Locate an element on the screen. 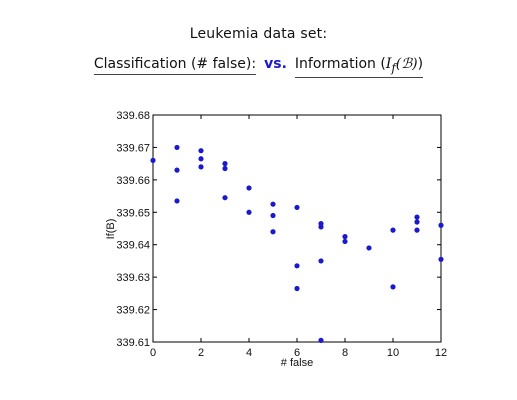 The image size is (517, 400). chart-title: Leukemia data set: is located at coordinates (258, 34).